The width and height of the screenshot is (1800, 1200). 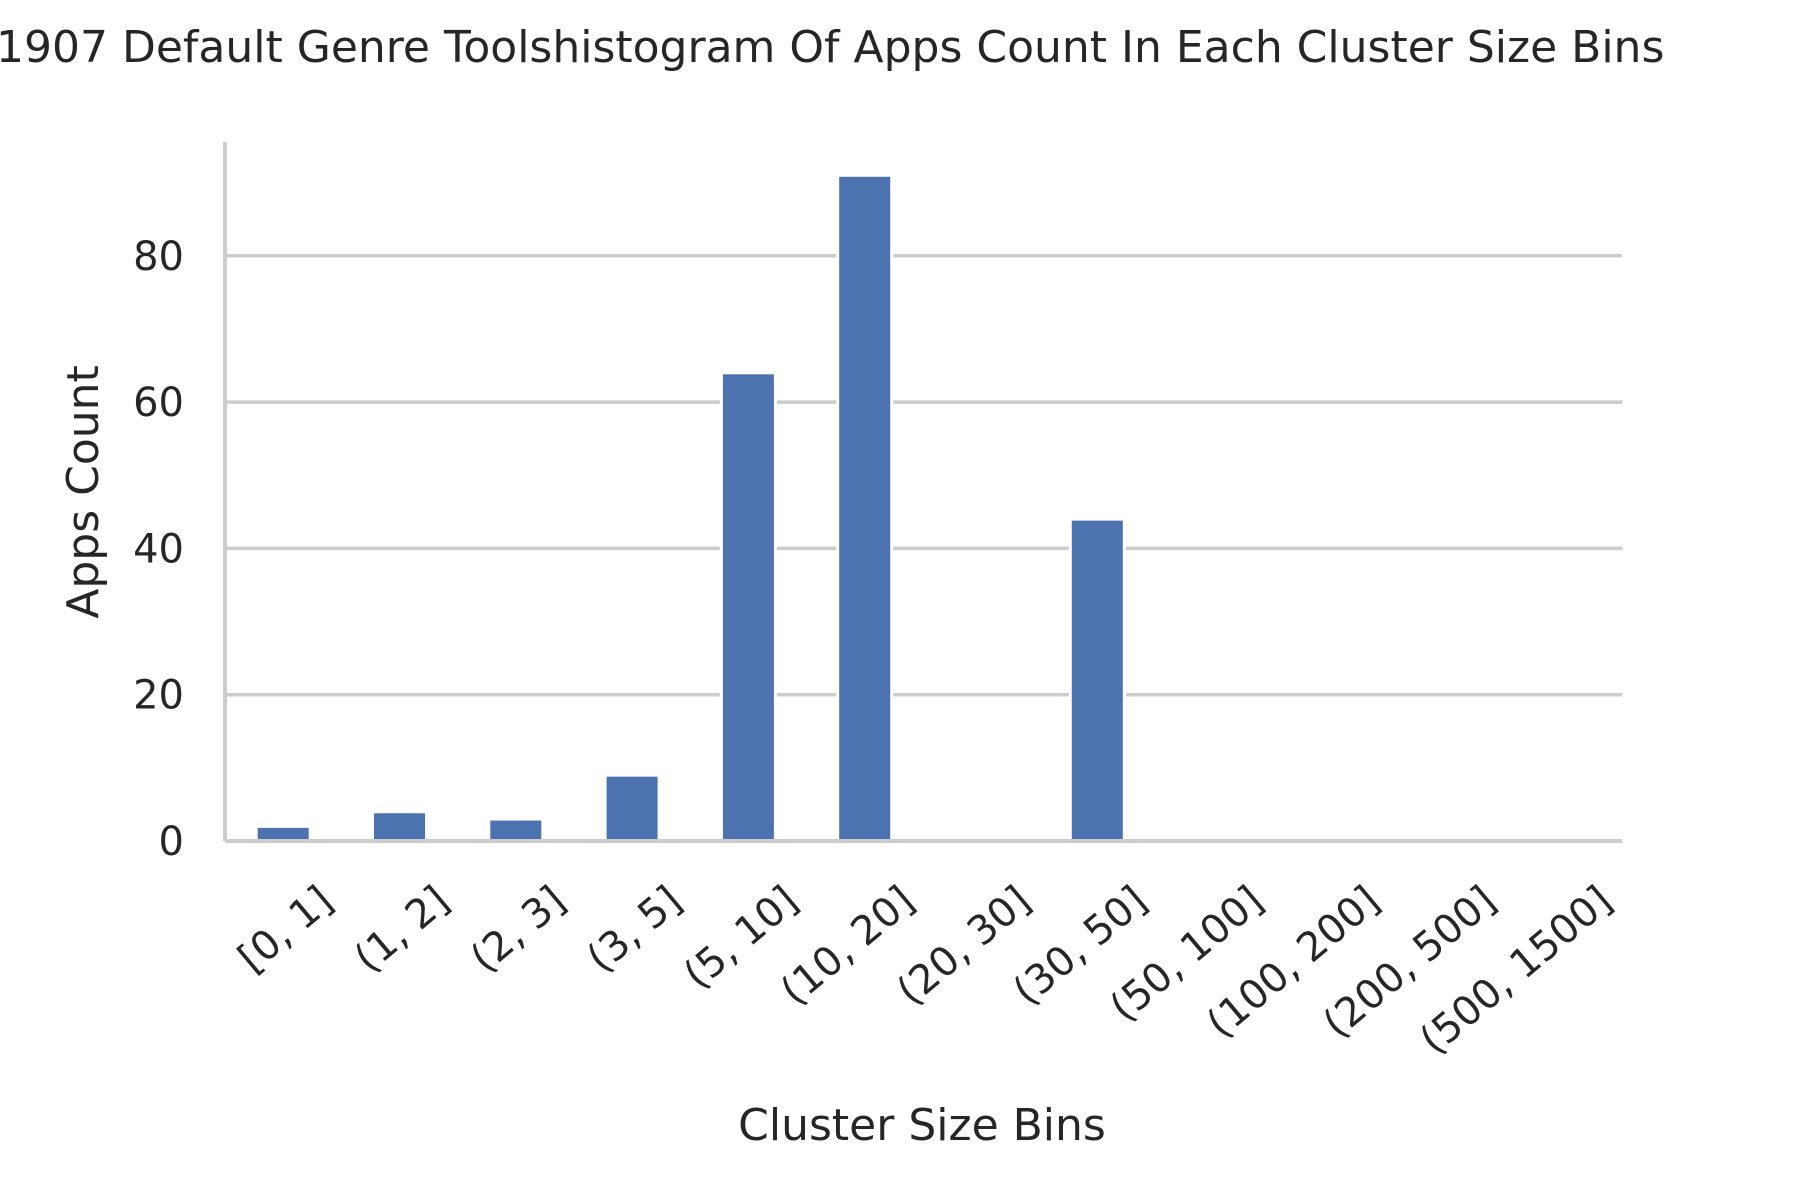 What do you see at coordinates (158, 696) in the screenshot?
I see `y-tick-label: 20` at bounding box center [158, 696].